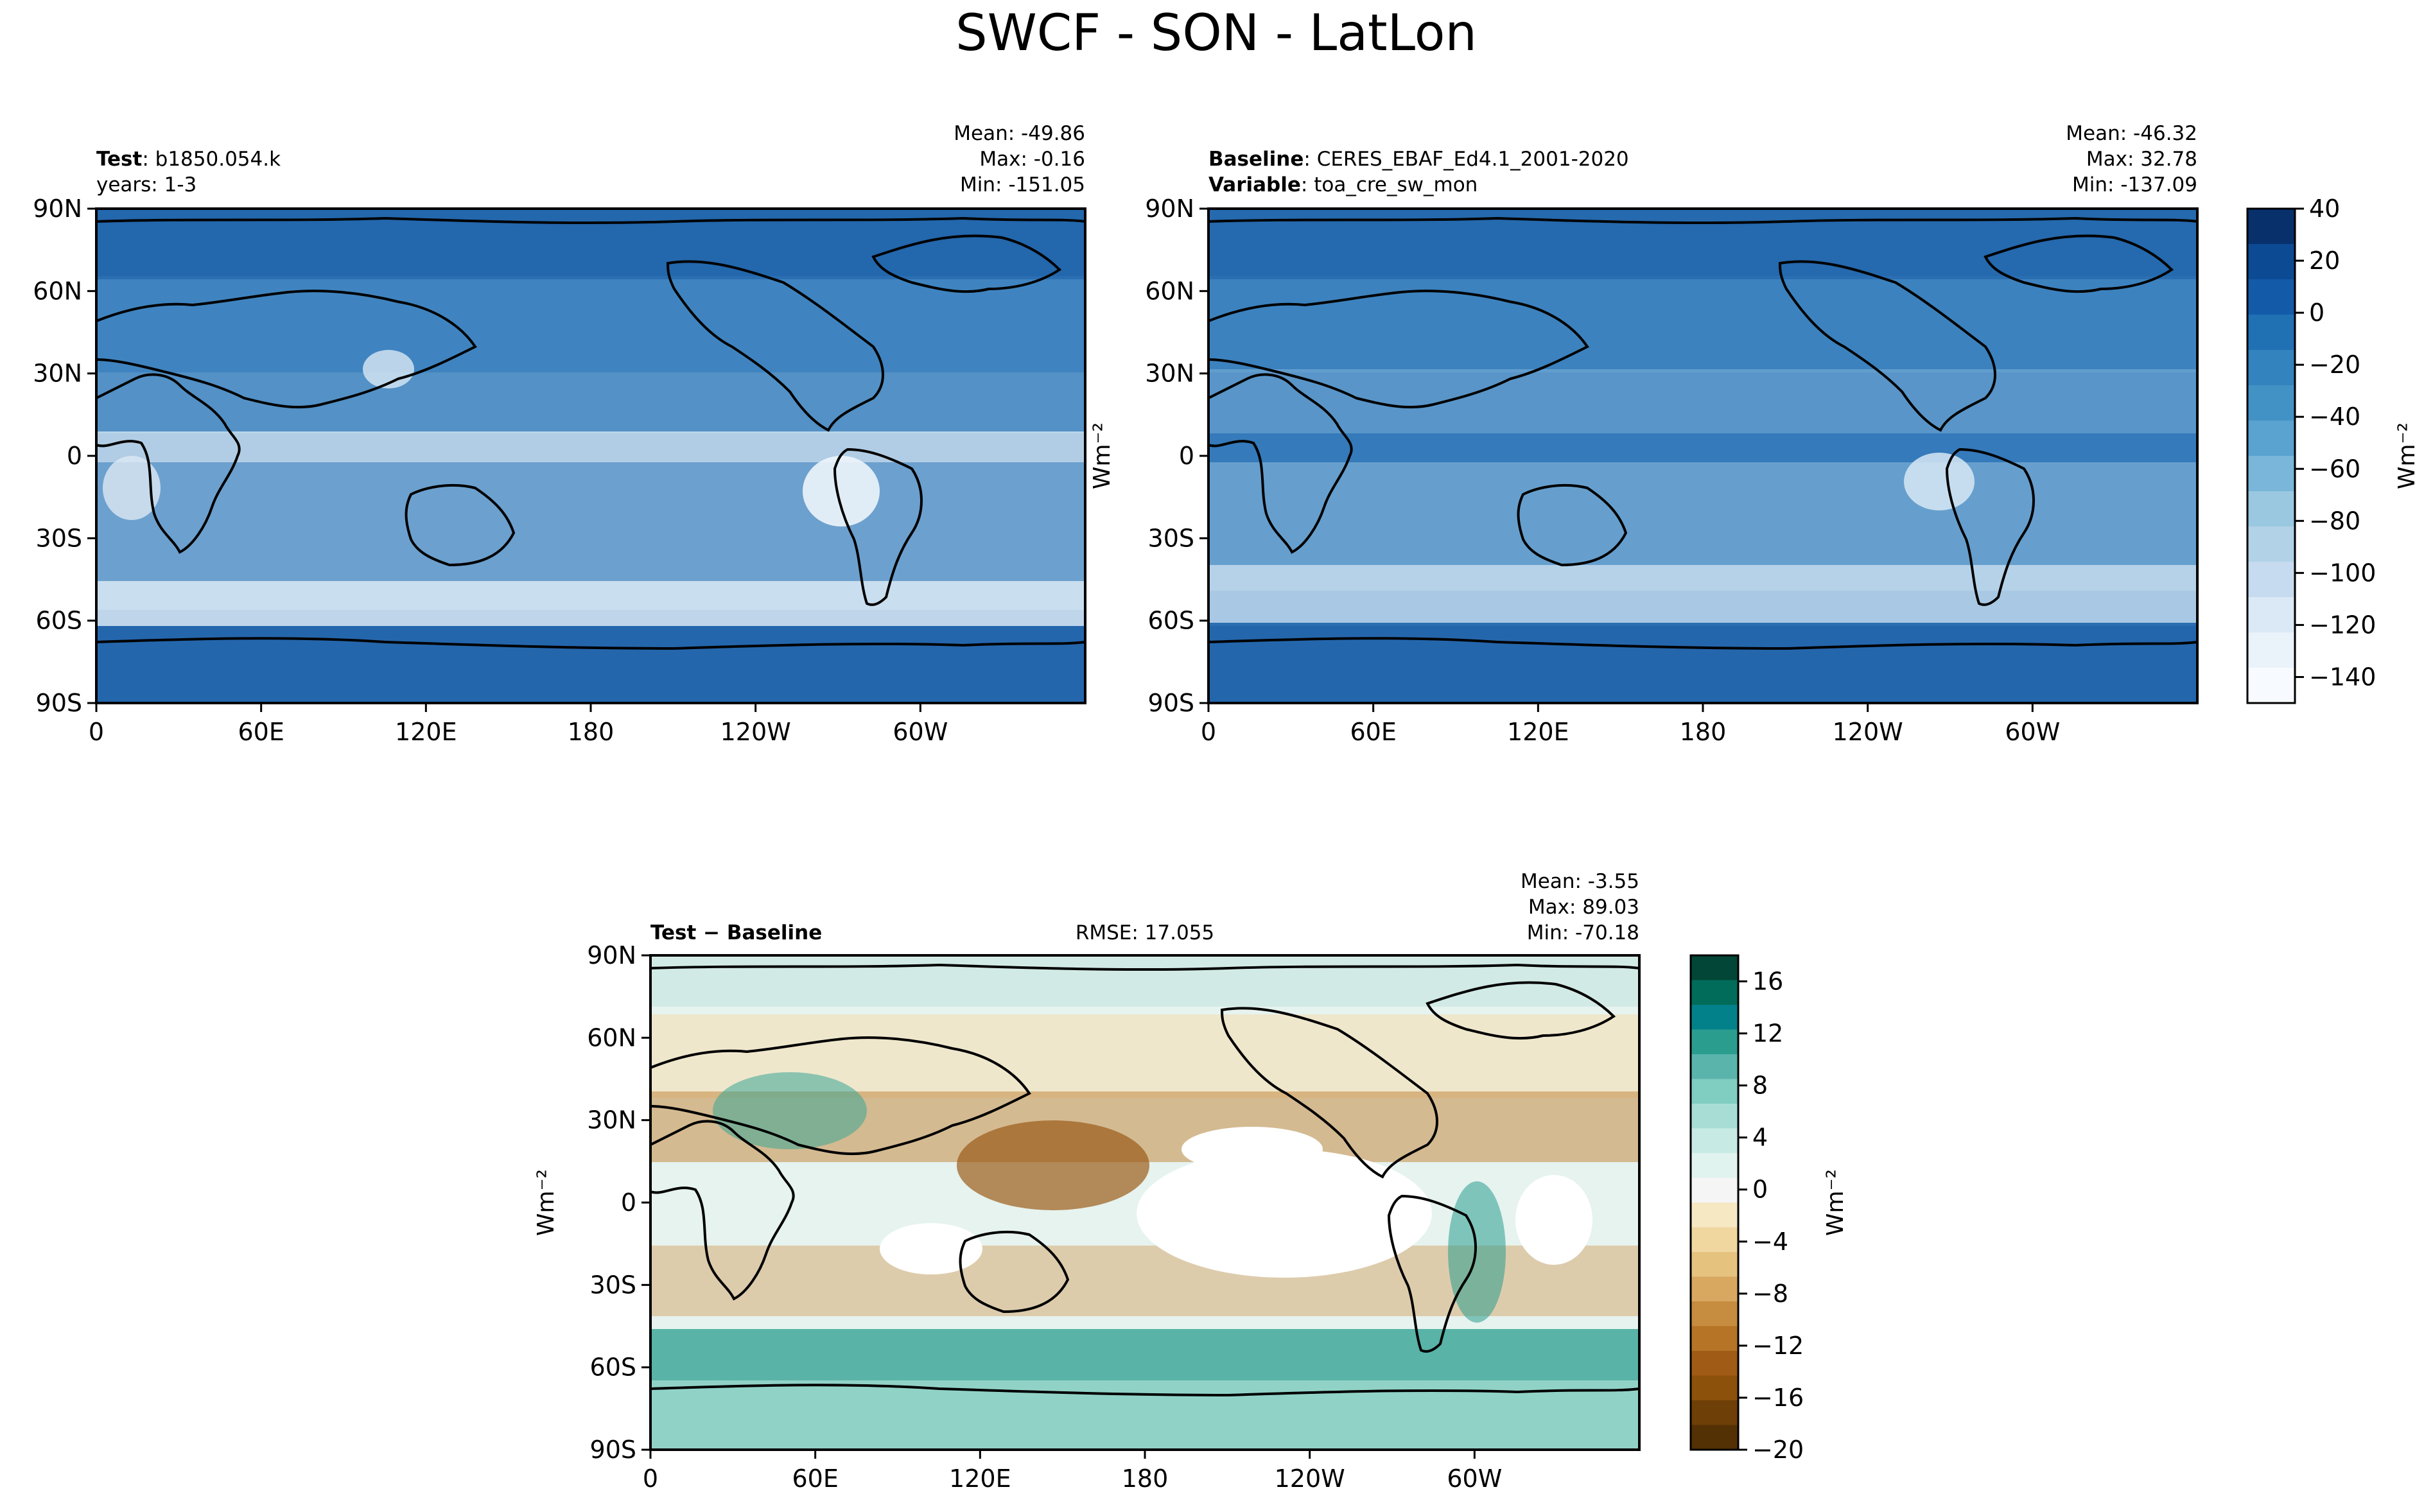  Describe the element at coordinates (1702, 447) in the screenshot. I see `baseline-band-itcz` at that location.